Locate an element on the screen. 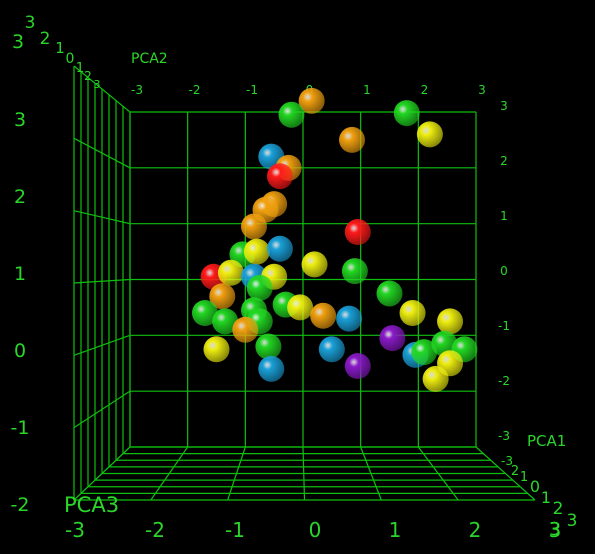  y-tick-right: 1 is located at coordinates (504, 216).